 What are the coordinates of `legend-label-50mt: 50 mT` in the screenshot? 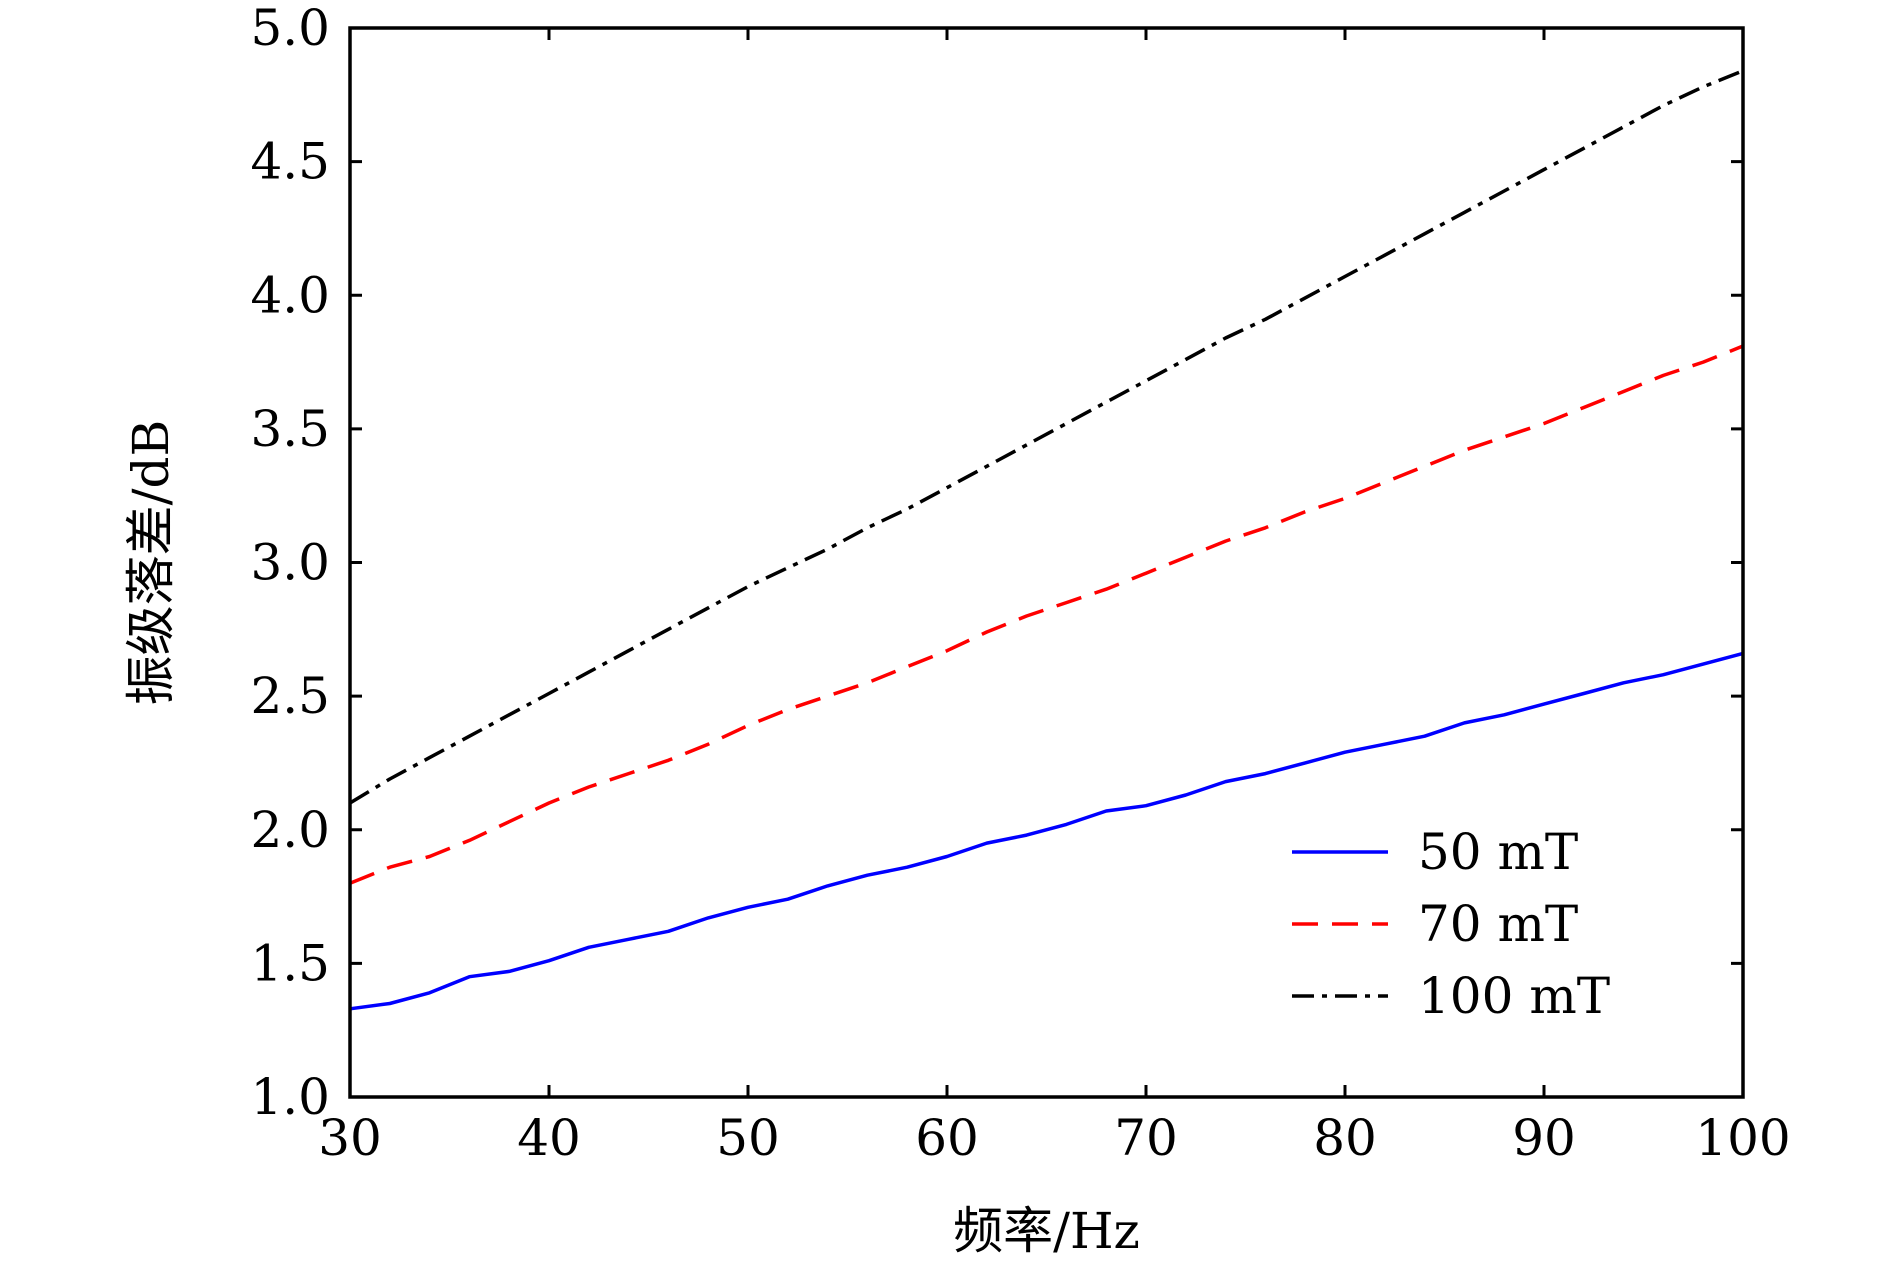 It's located at (1498, 852).